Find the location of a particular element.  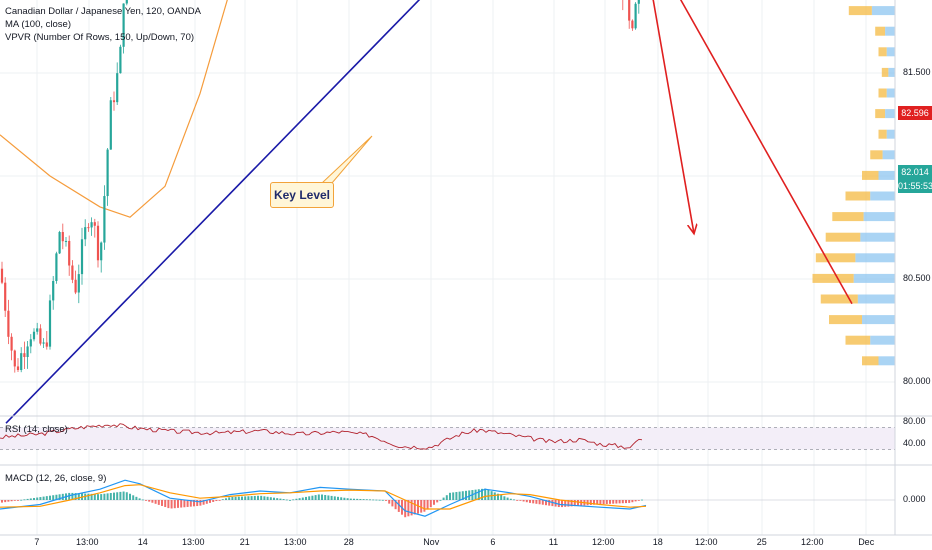

time-tick-label: 21 is located at coordinates (244, 542).